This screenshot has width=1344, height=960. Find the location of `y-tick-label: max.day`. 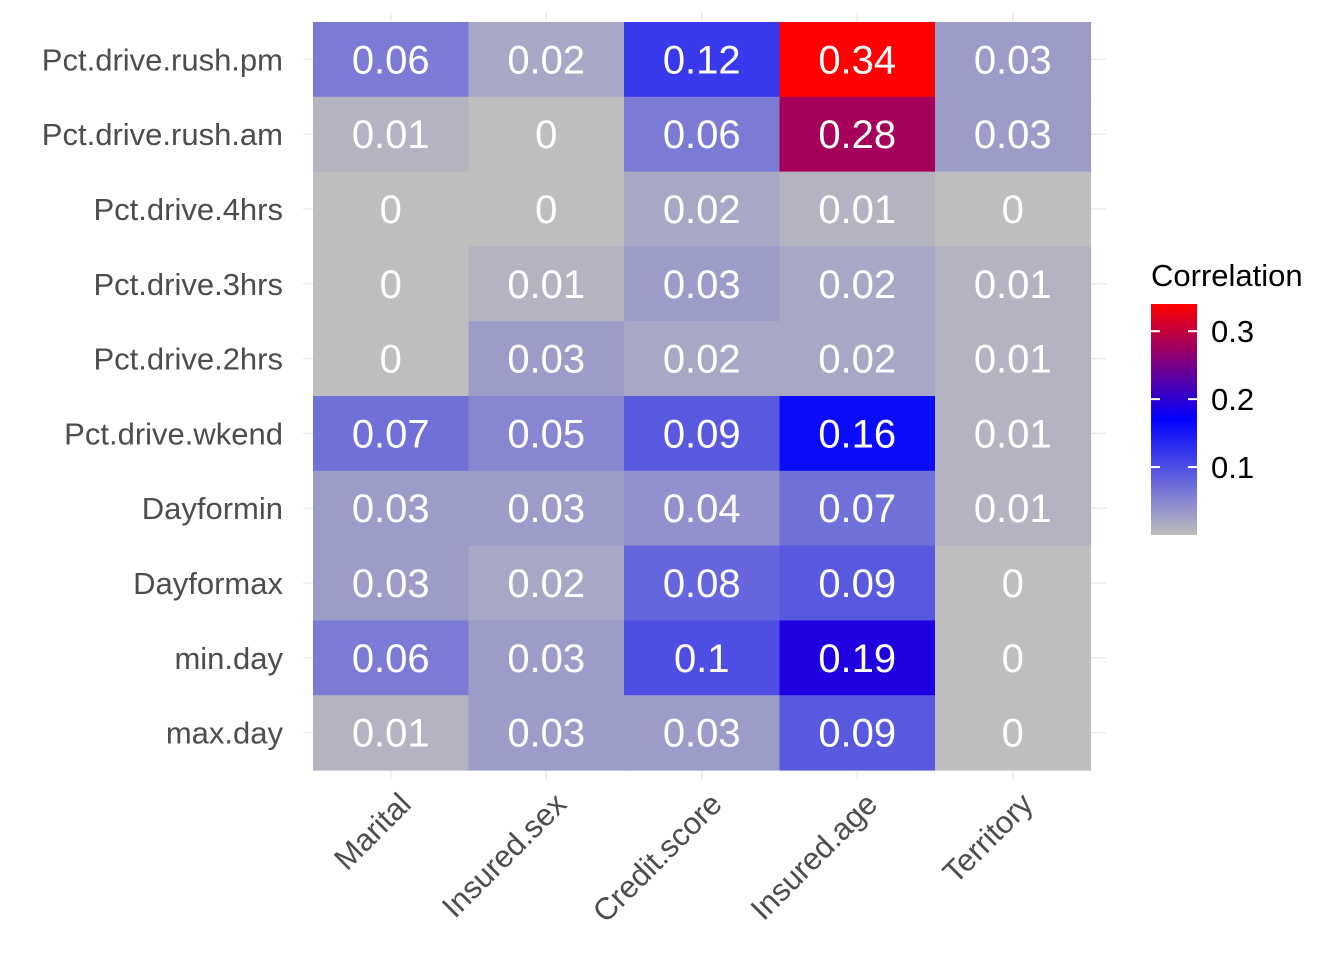

y-tick-label: max.day is located at coordinates (225, 733).